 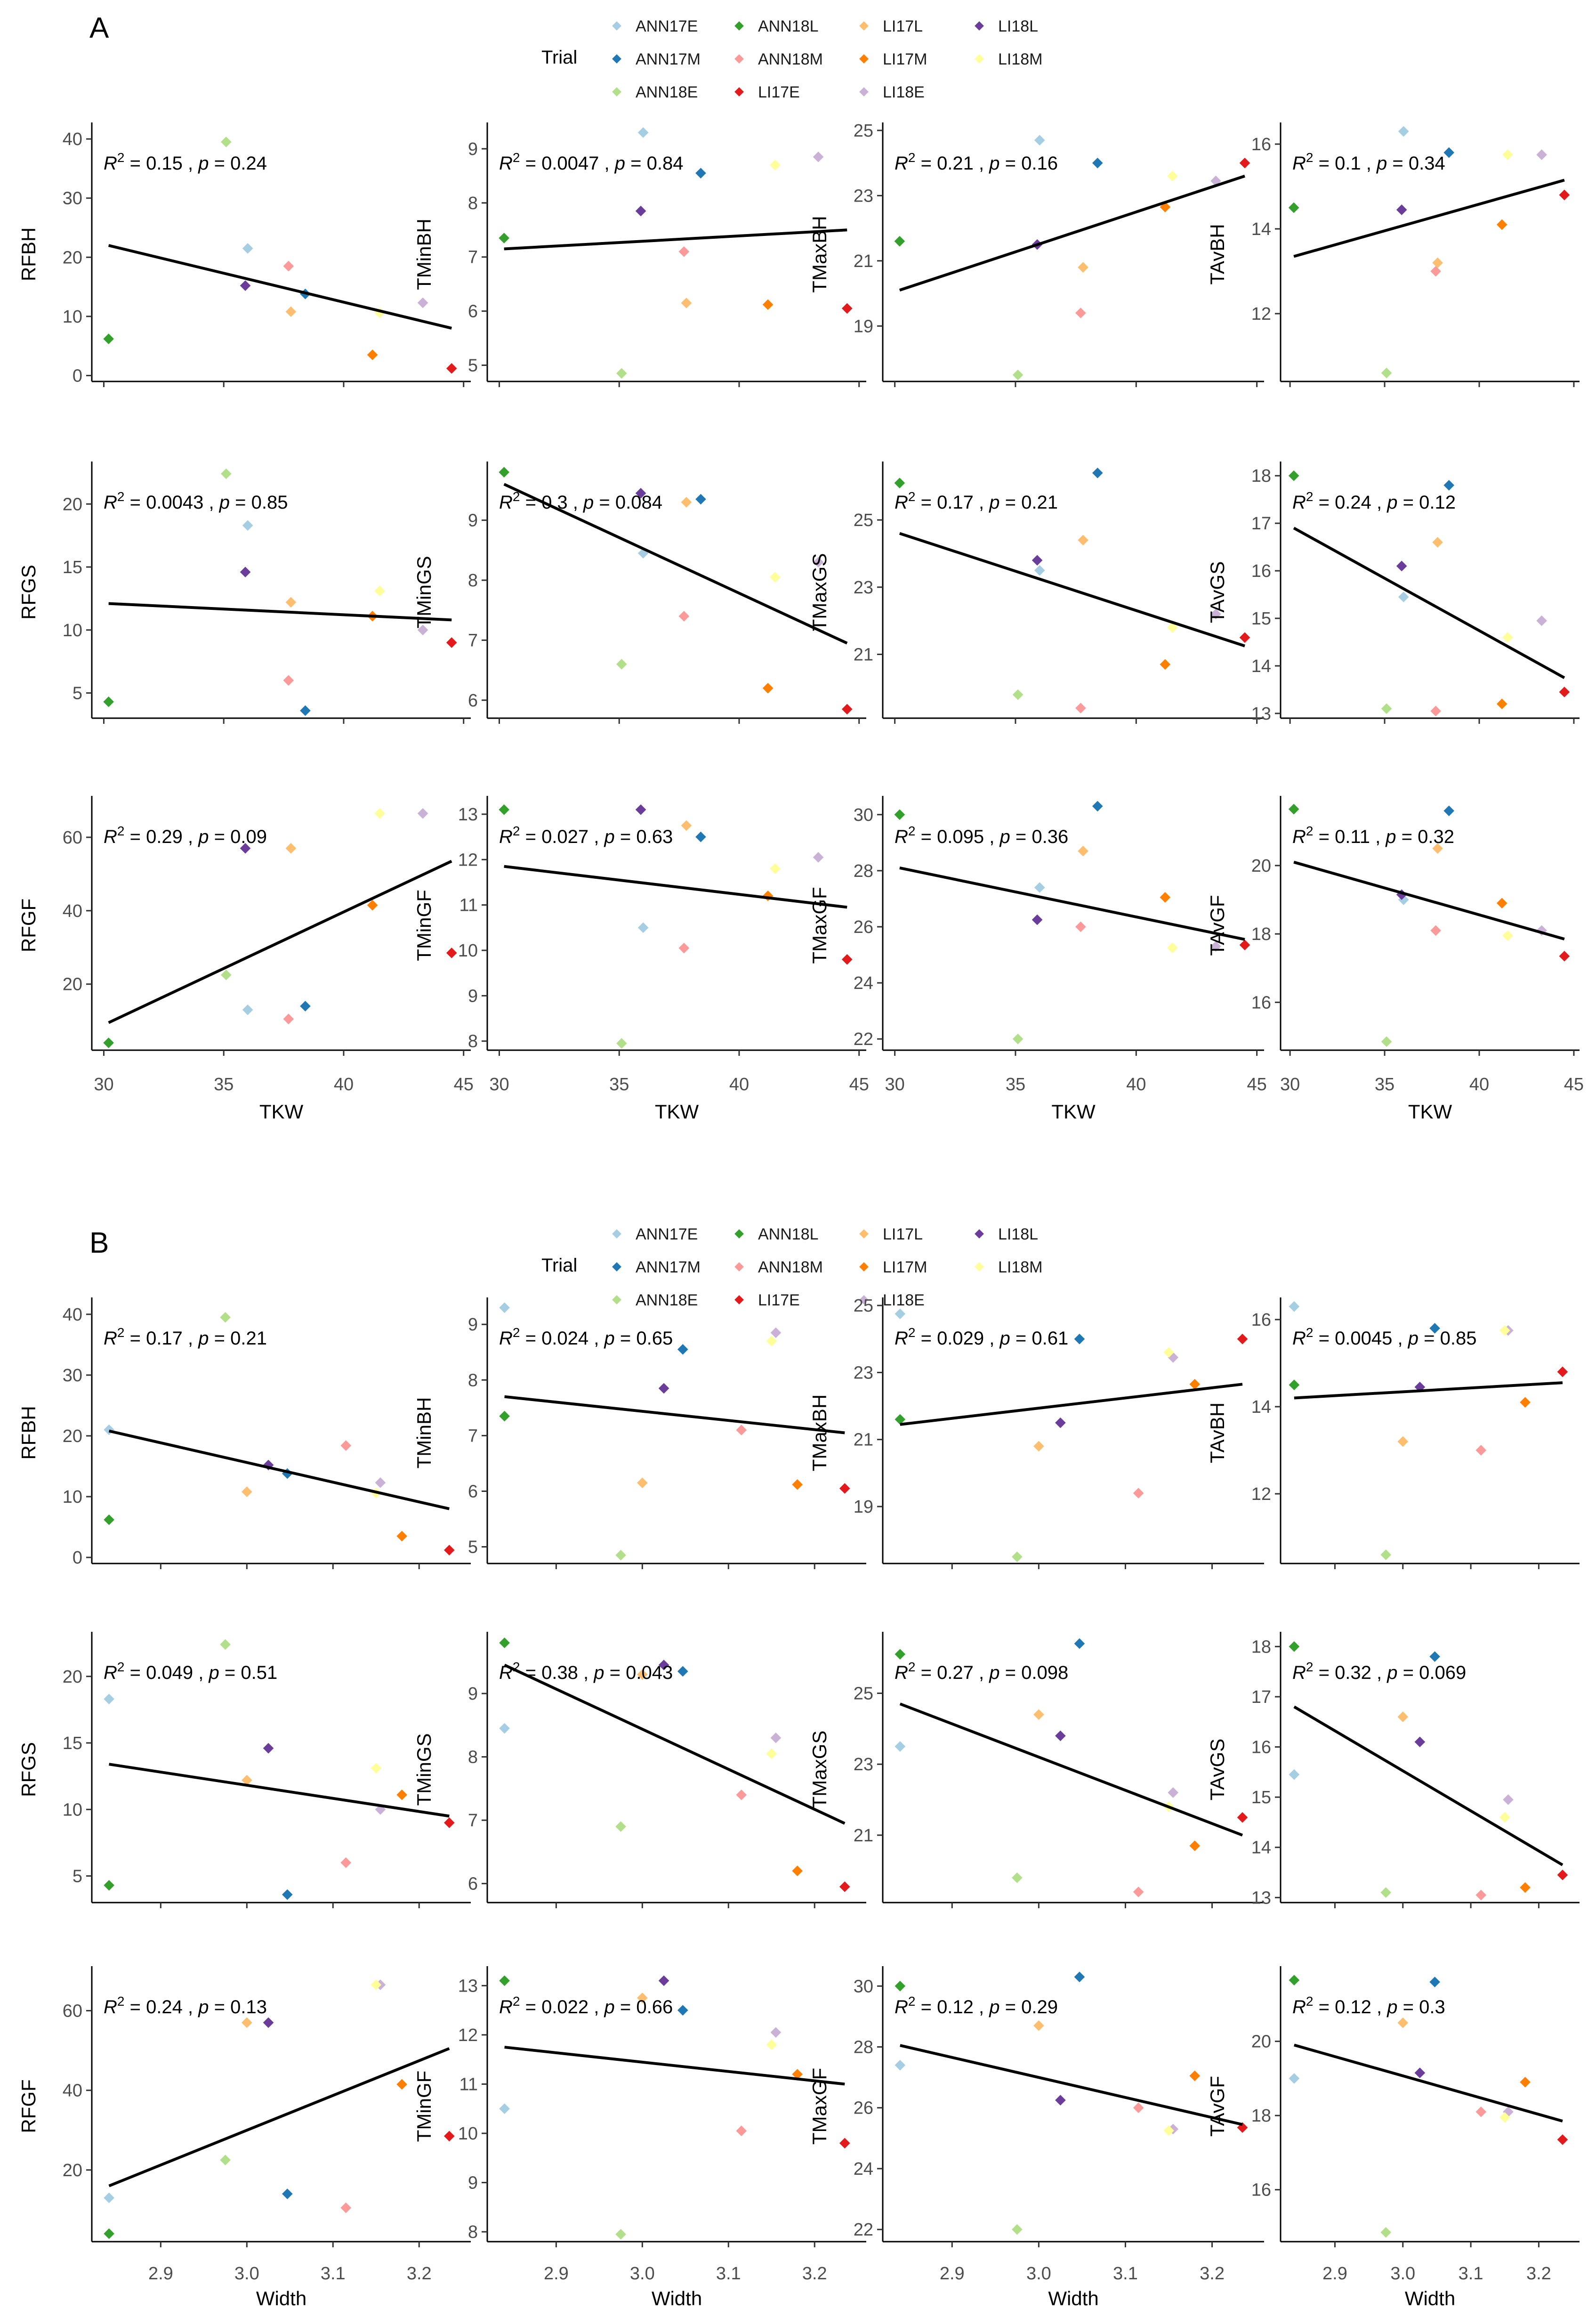 I want to click on regression-annotation: R2 = 0.029 , p = 0.61, so click(x=981, y=1337).